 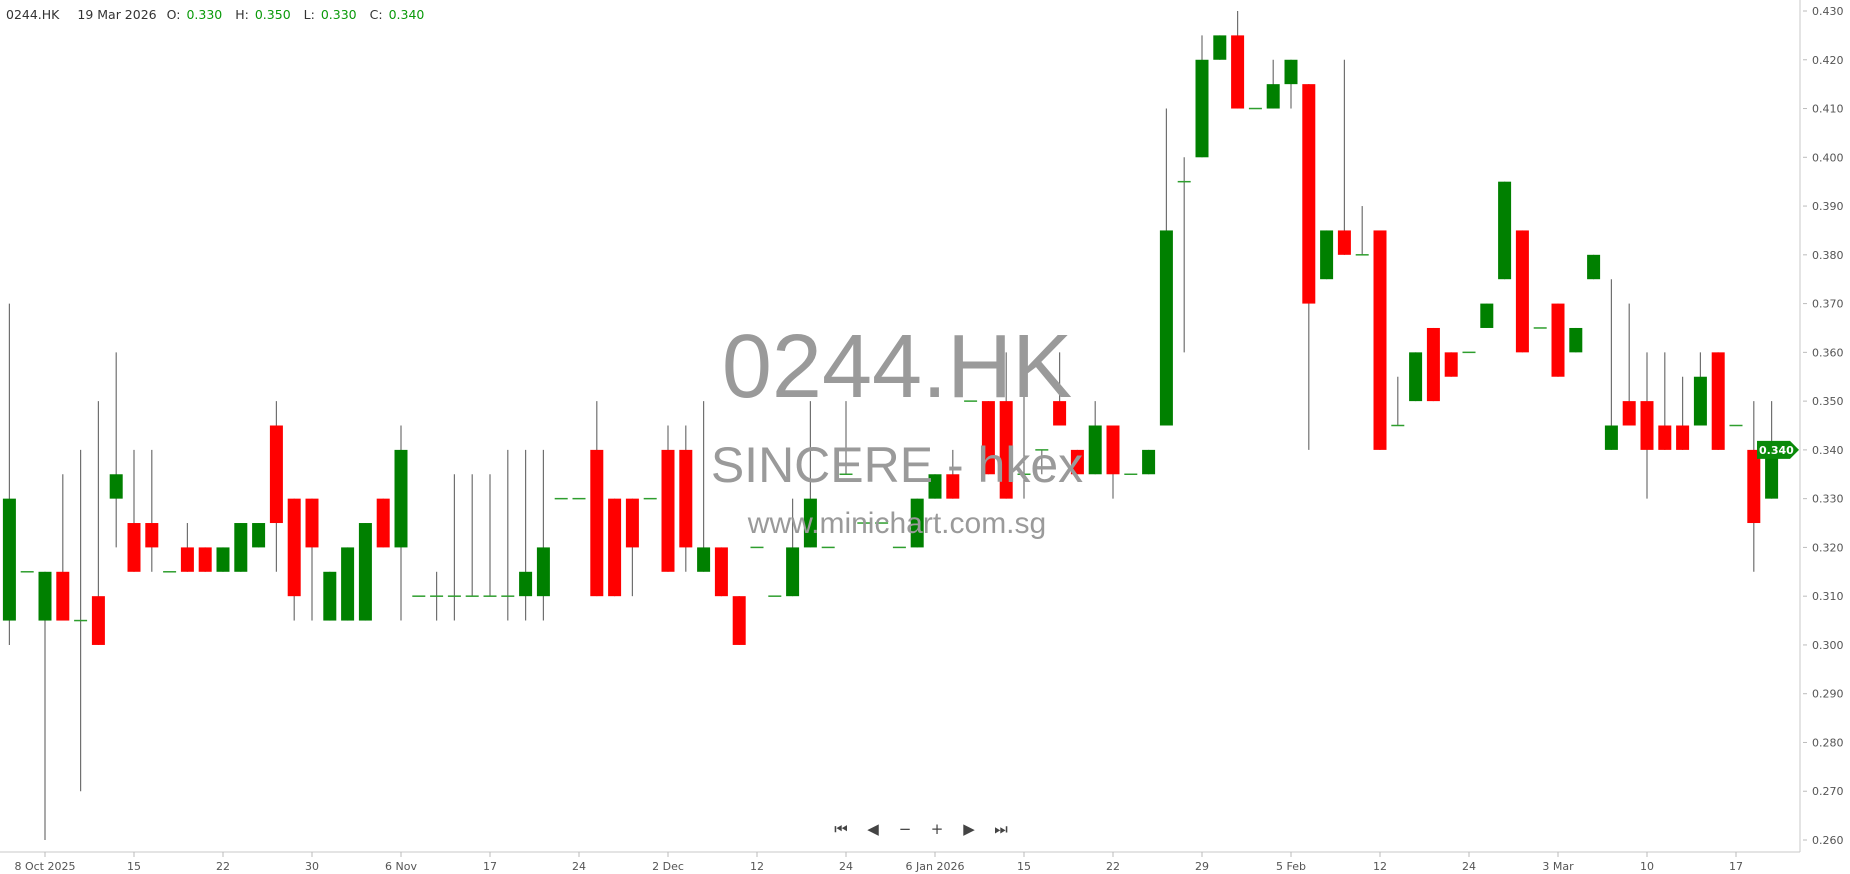 What do you see at coordinates (1828, 157) in the screenshot?
I see `price-tick-label: 0.400` at bounding box center [1828, 157].